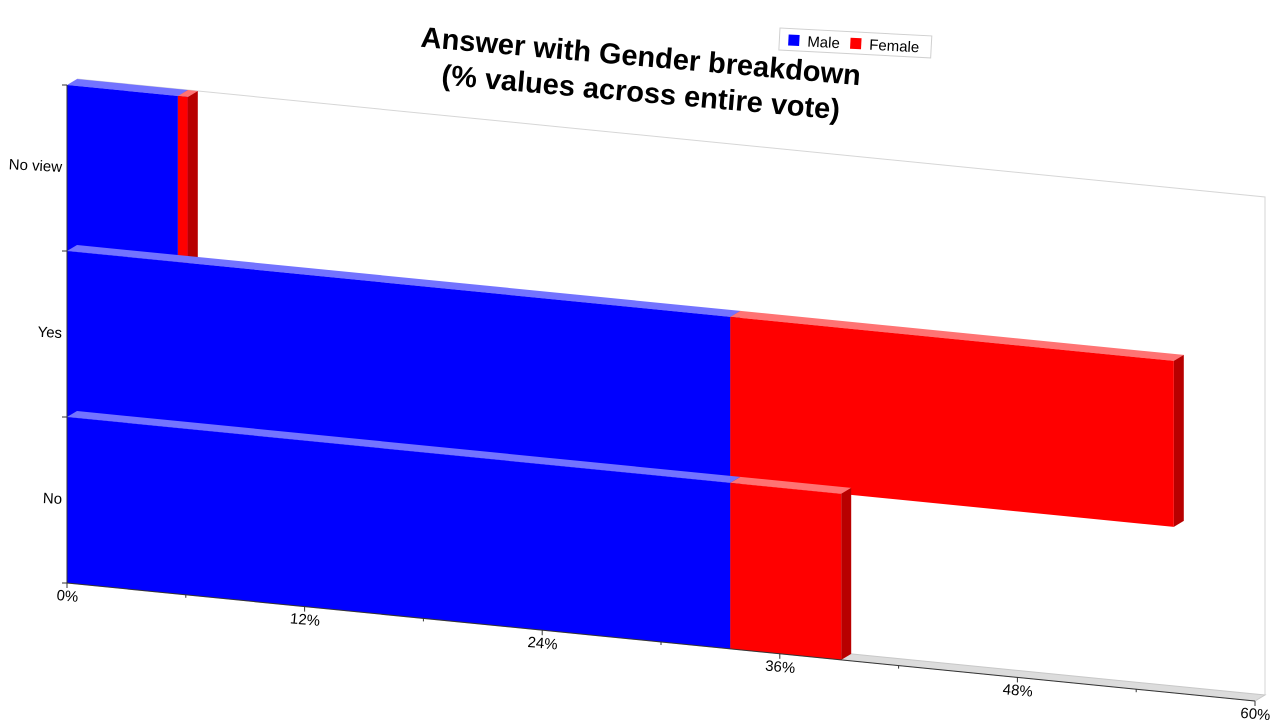  Describe the element at coordinates (67, 596) in the screenshot. I see `value-tick-label-0: 0%` at that location.